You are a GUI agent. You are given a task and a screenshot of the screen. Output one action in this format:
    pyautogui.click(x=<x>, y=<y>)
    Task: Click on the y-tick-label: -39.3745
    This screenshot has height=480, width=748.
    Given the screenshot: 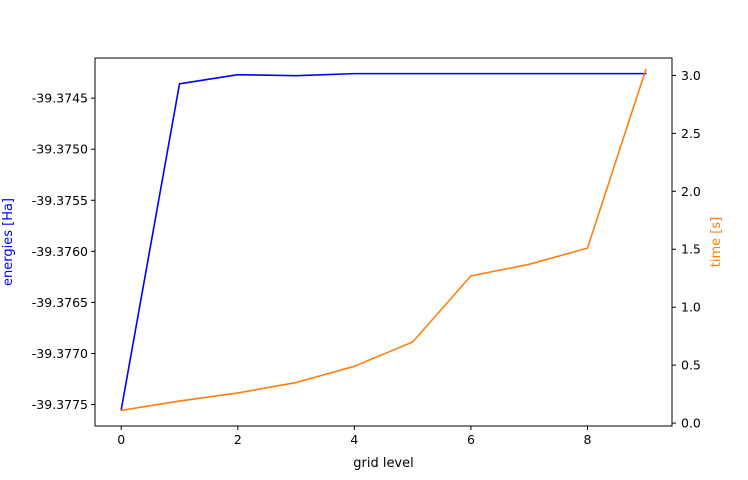 What is the action you would take?
    pyautogui.click(x=60, y=98)
    